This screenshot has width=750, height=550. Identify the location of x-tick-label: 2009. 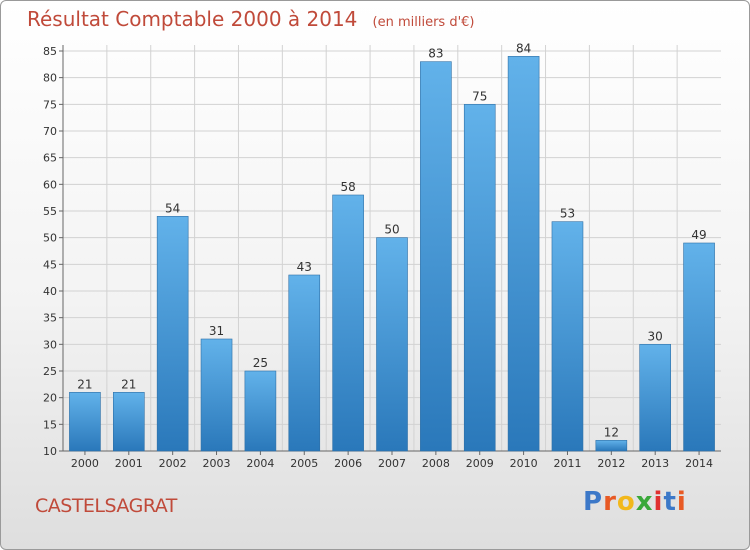
(480, 463).